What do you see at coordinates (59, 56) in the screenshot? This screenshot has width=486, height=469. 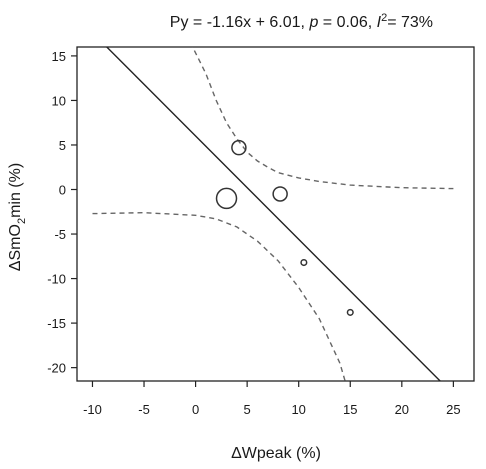 I see `y-tick-label: 15` at bounding box center [59, 56].